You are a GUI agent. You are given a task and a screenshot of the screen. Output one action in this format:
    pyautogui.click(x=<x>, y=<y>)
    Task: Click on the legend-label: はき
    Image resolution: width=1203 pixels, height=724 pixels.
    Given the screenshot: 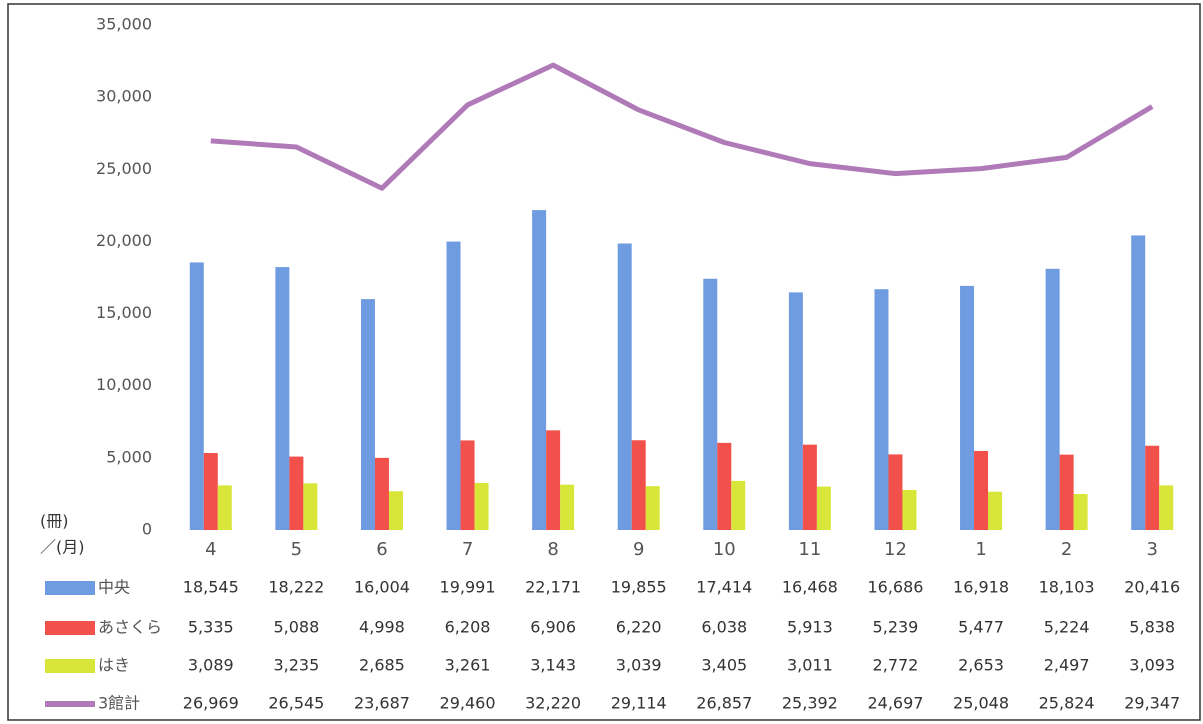 What is the action you would take?
    pyautogui.click(x=114, y=665)
    